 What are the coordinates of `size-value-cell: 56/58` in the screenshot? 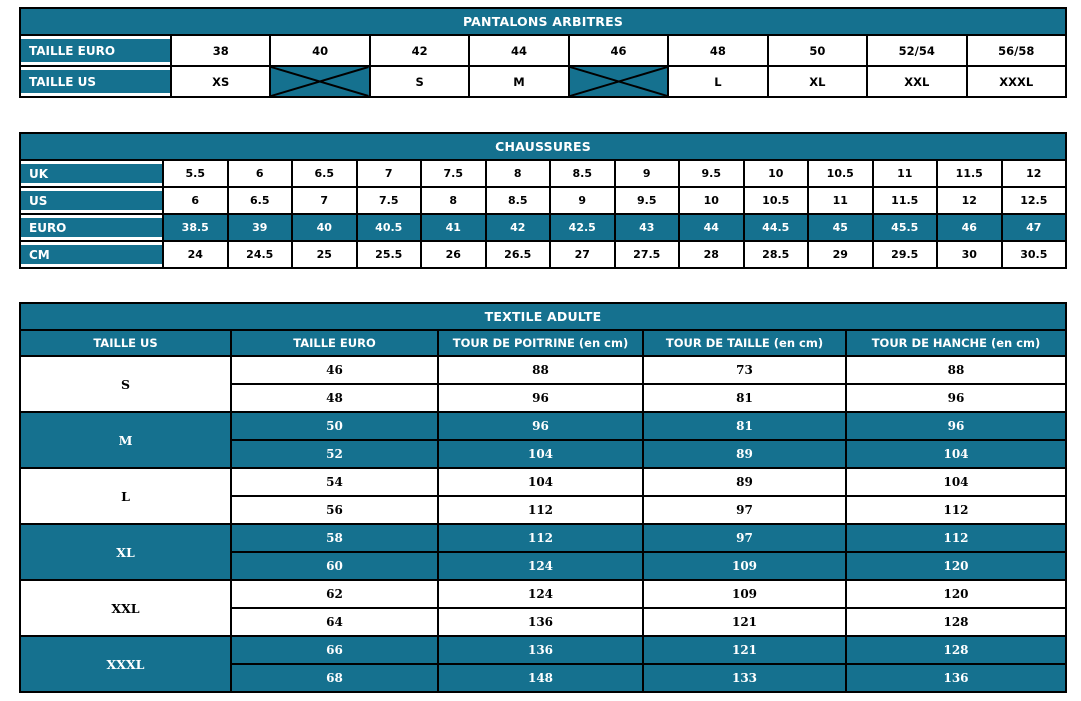 It's located at (1016, 50).